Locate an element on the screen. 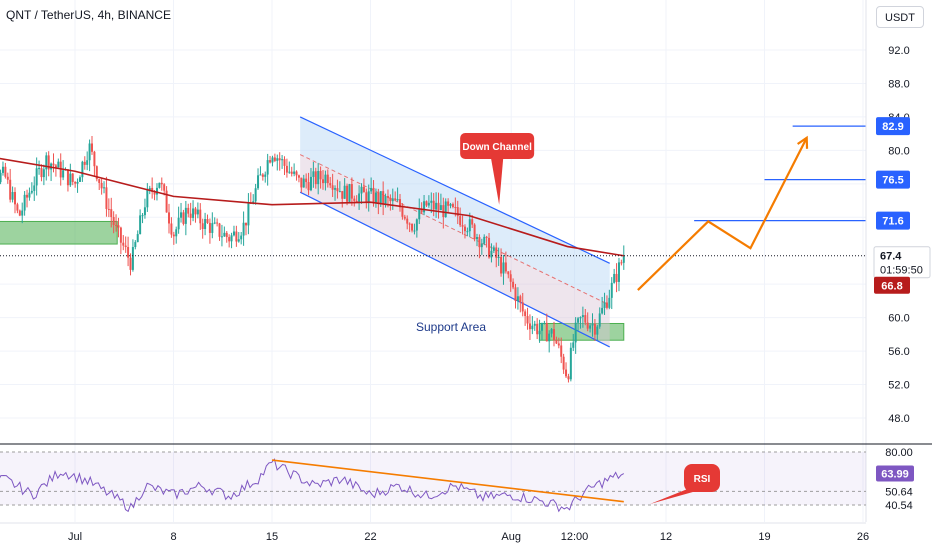 This screenshot has height=550, width=932. rsi-value-text: 63.99 is located at coordinates (895, 475).